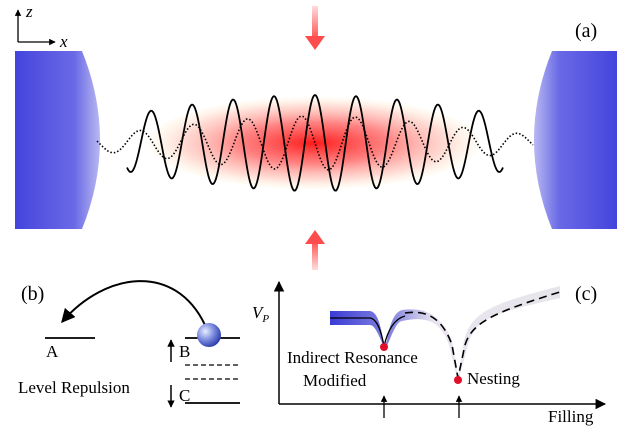 The width and height of the screenshot is (633, 437). Describe the element at coordinates (52, 351) in the screenshot. I see `level-a-label: A` at that location.